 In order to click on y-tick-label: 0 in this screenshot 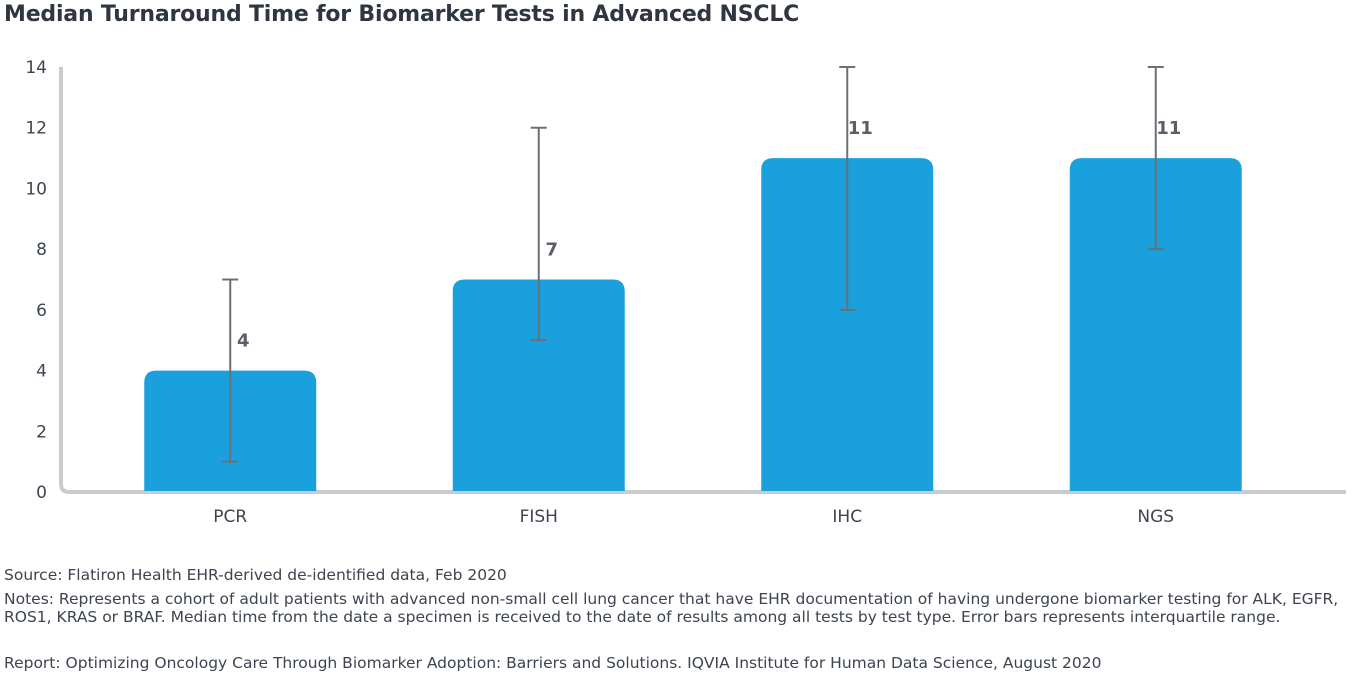, I will do `click(41, 493)`.